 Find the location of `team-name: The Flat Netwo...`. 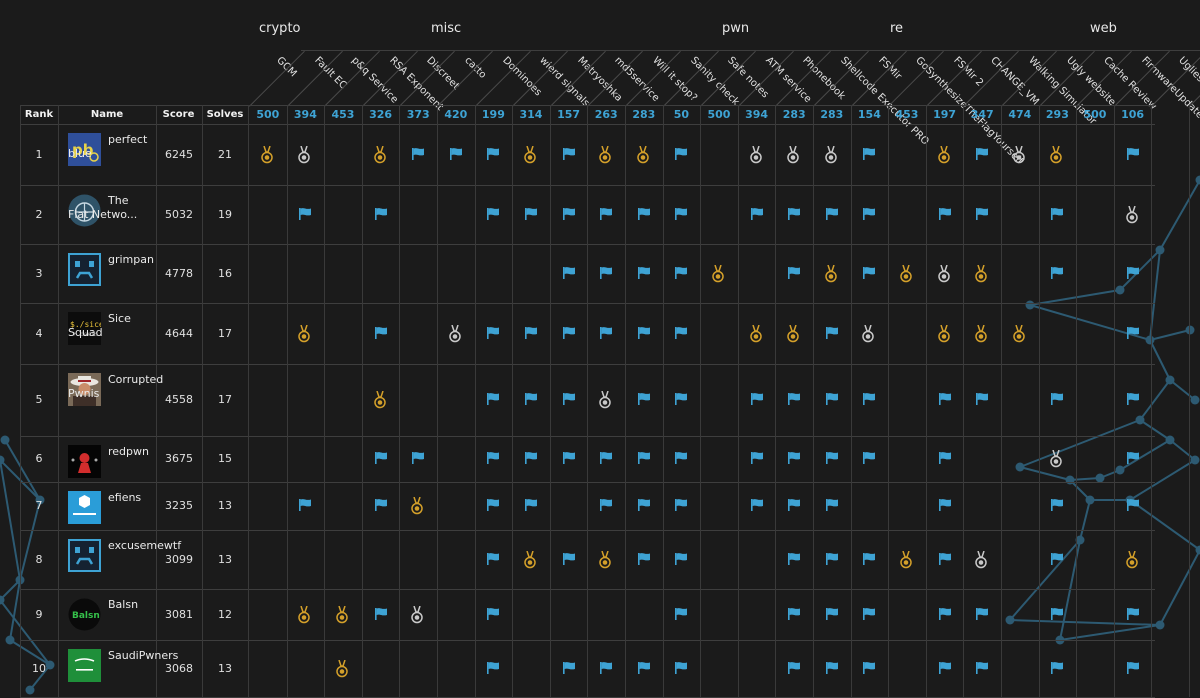

team-name: The Flat Netwo... is located at coordinates (110, 208).